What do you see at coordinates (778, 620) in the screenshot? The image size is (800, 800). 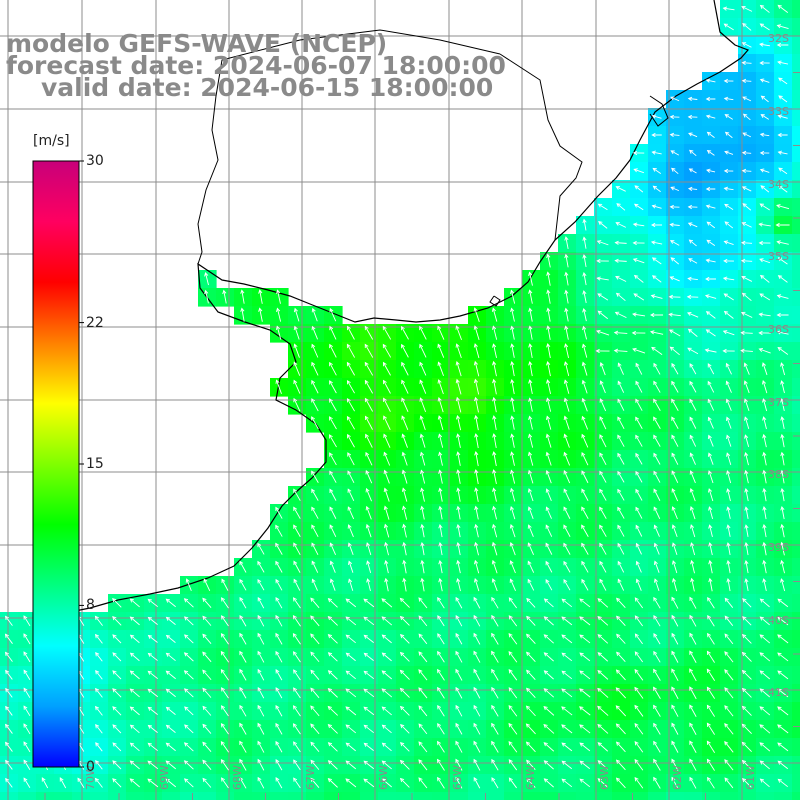 I see `latitude-label: 40S` at bounding box center [778, 620].